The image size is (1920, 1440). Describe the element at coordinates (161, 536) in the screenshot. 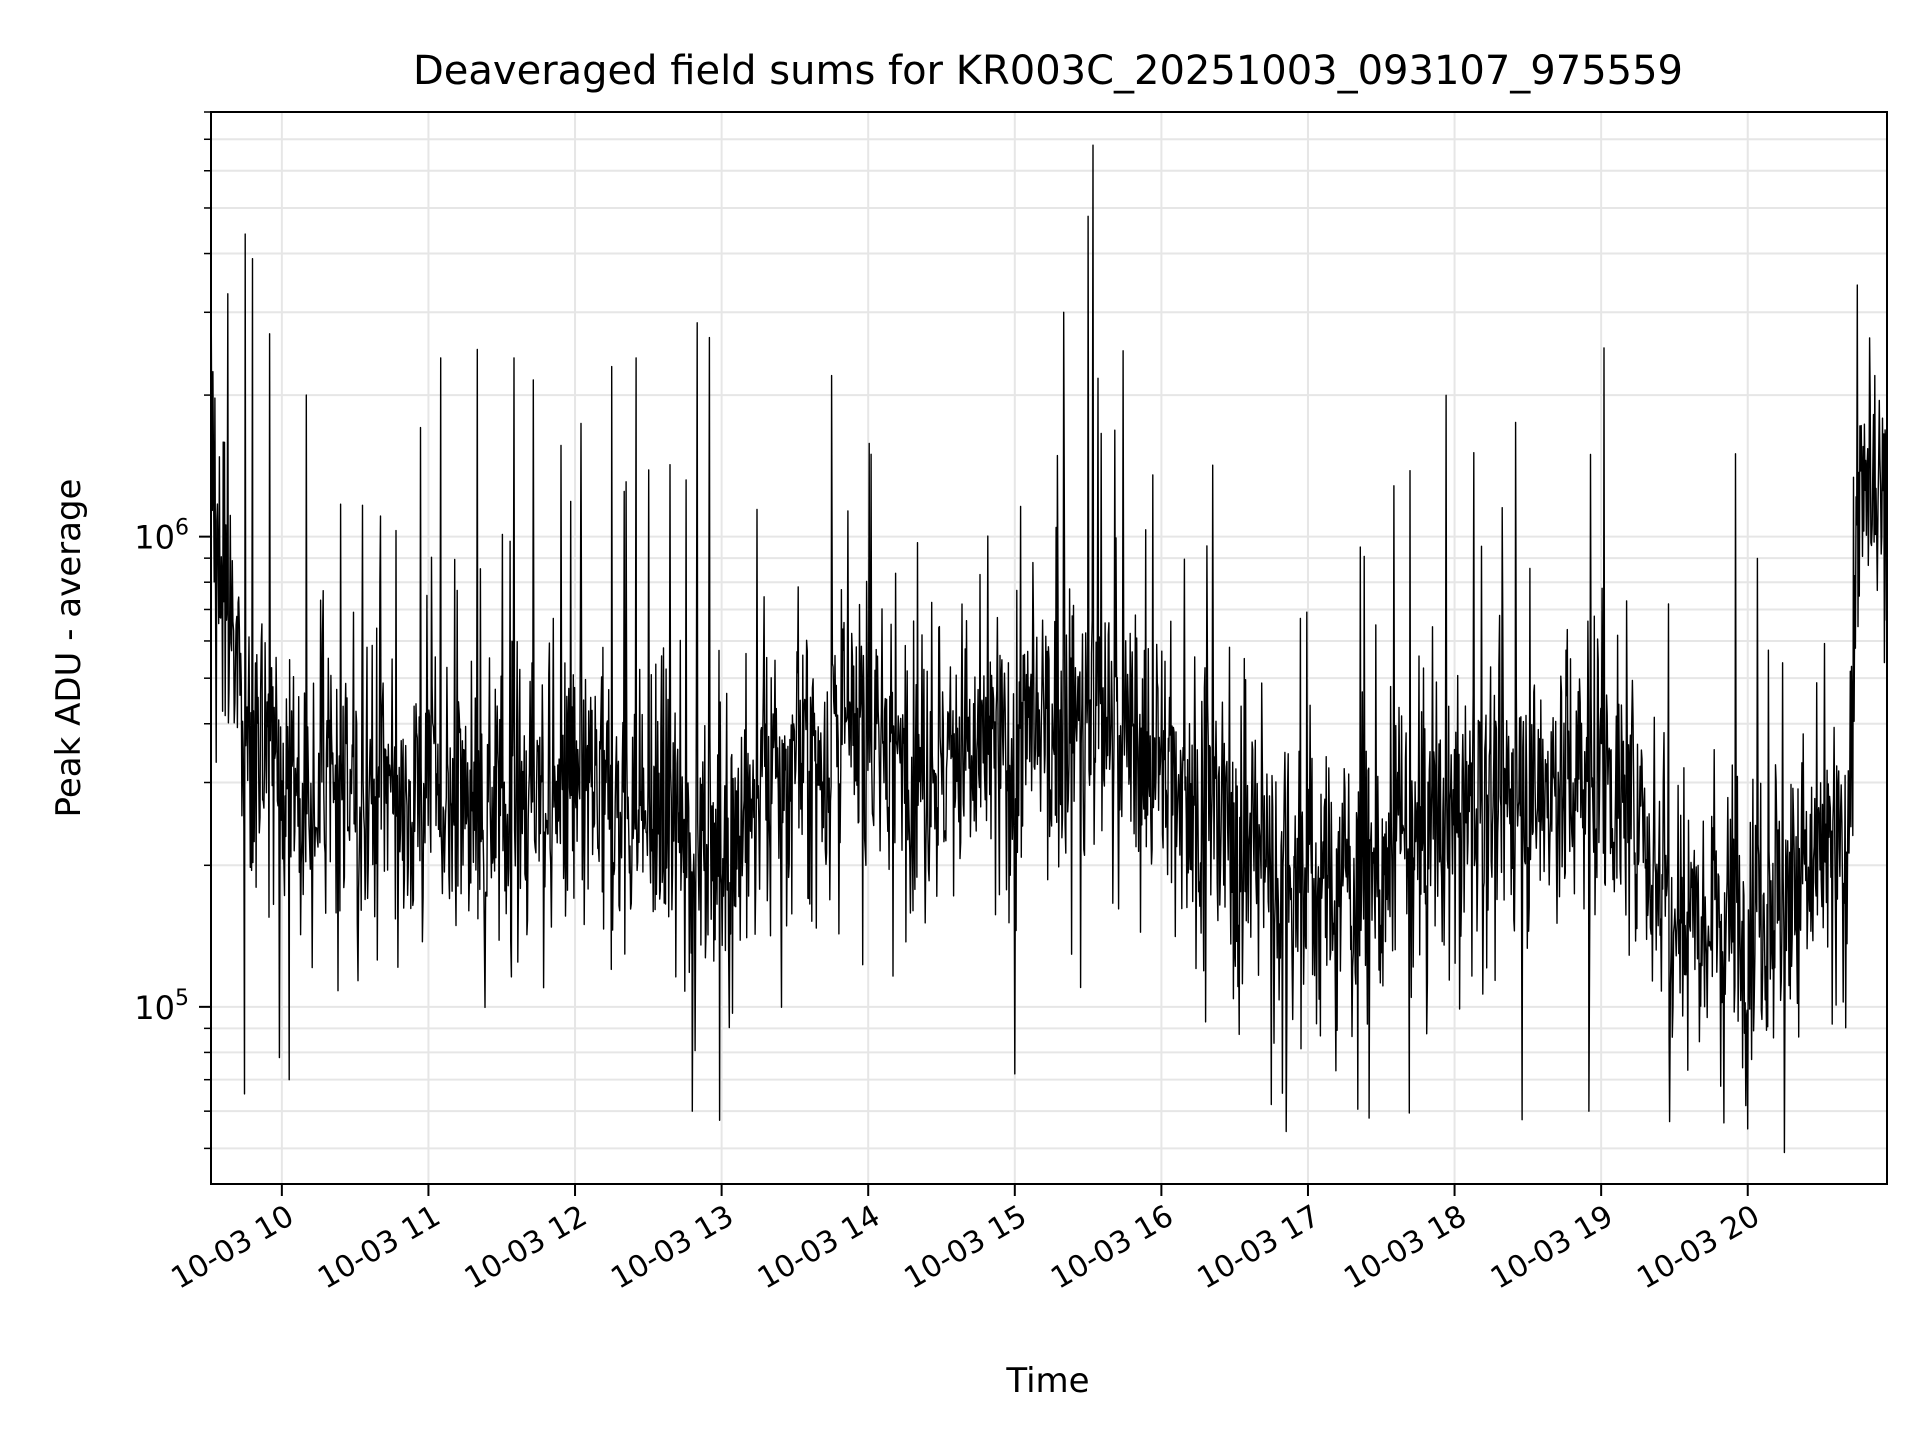

I see `y-tick-label: 106` at that location.